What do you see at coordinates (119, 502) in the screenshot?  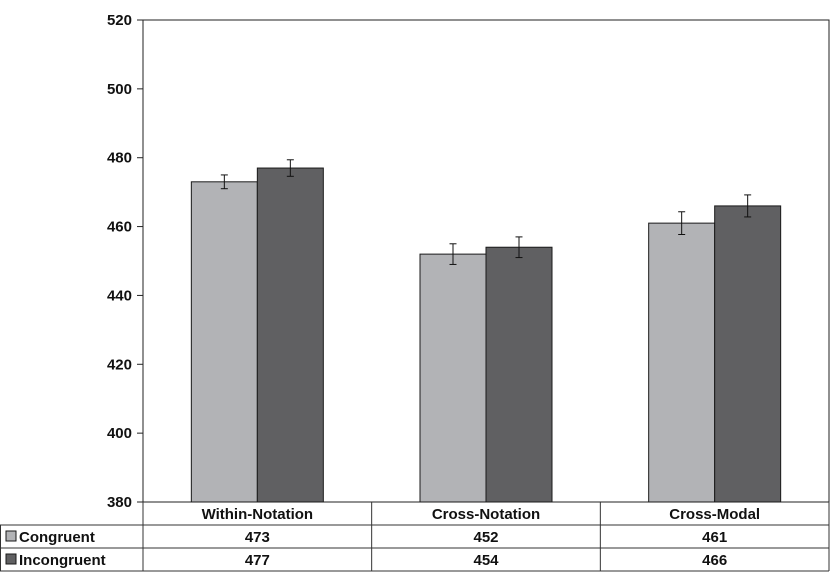 I see `y-tick-label: 380` at bounding box center [119, 502].